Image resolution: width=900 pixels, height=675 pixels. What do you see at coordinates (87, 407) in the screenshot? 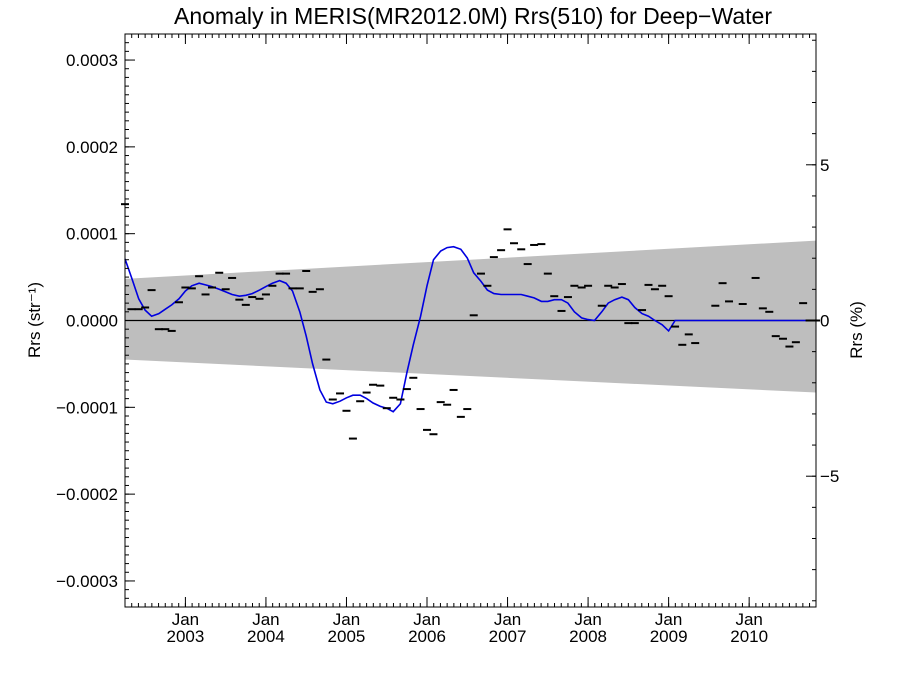
I see `y-tick-label: −0.0001` at bounding box center [87, 407].